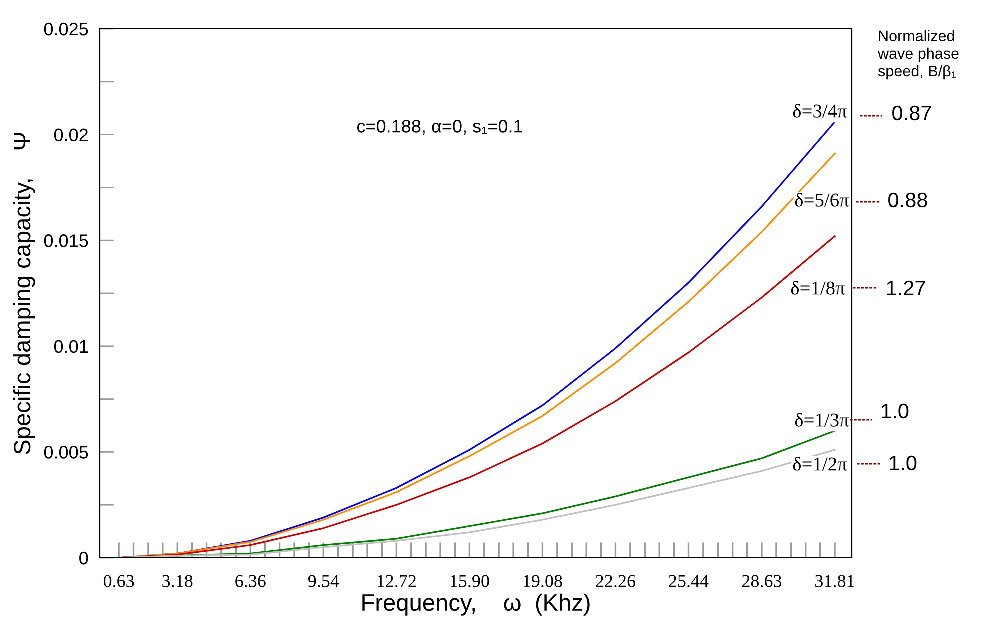 The width and height of the screenshot is (984, 626). What do you see at coordinates (71, 135) in the screenshot?
I see `y-tick-label: 0.02` at bounding box center [71, 135].